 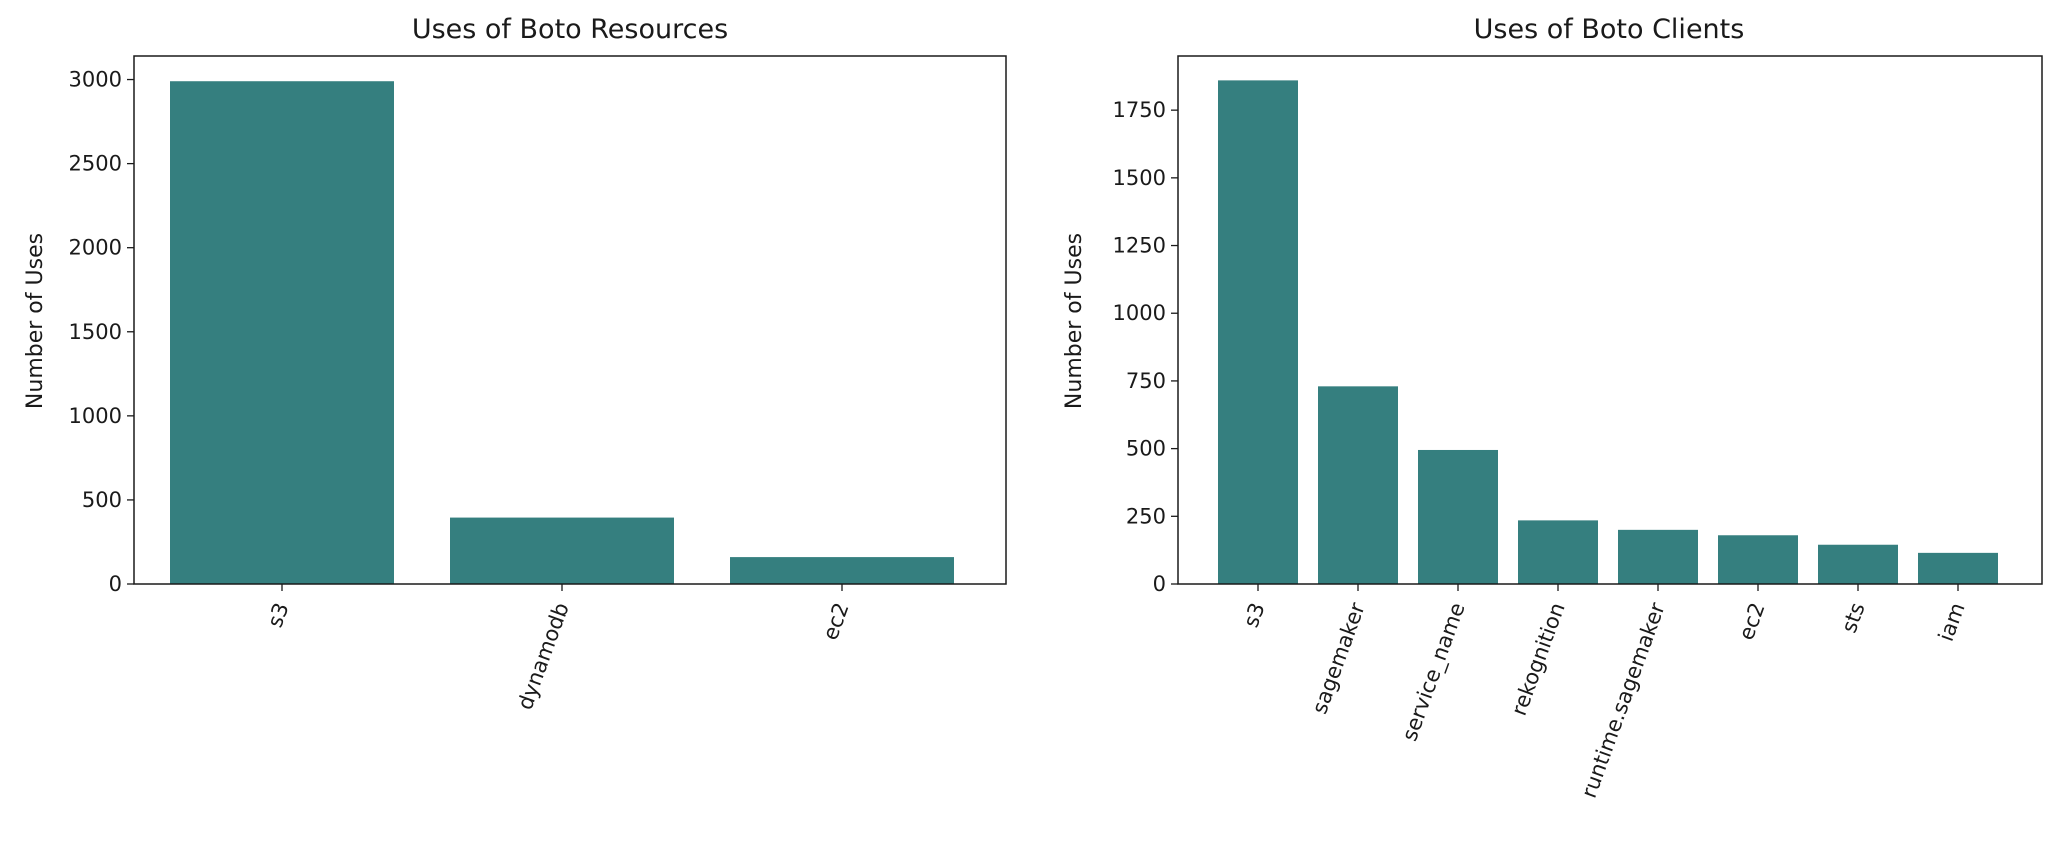 I want to click on resources-y-tick-label: 2500, so click(x=95, y=164).